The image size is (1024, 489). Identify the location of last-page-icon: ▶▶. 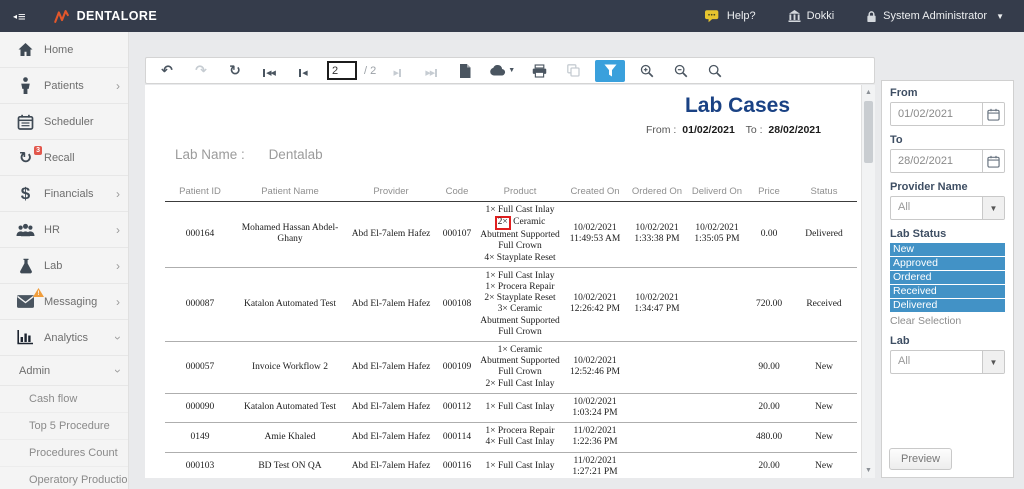
(431, 70).